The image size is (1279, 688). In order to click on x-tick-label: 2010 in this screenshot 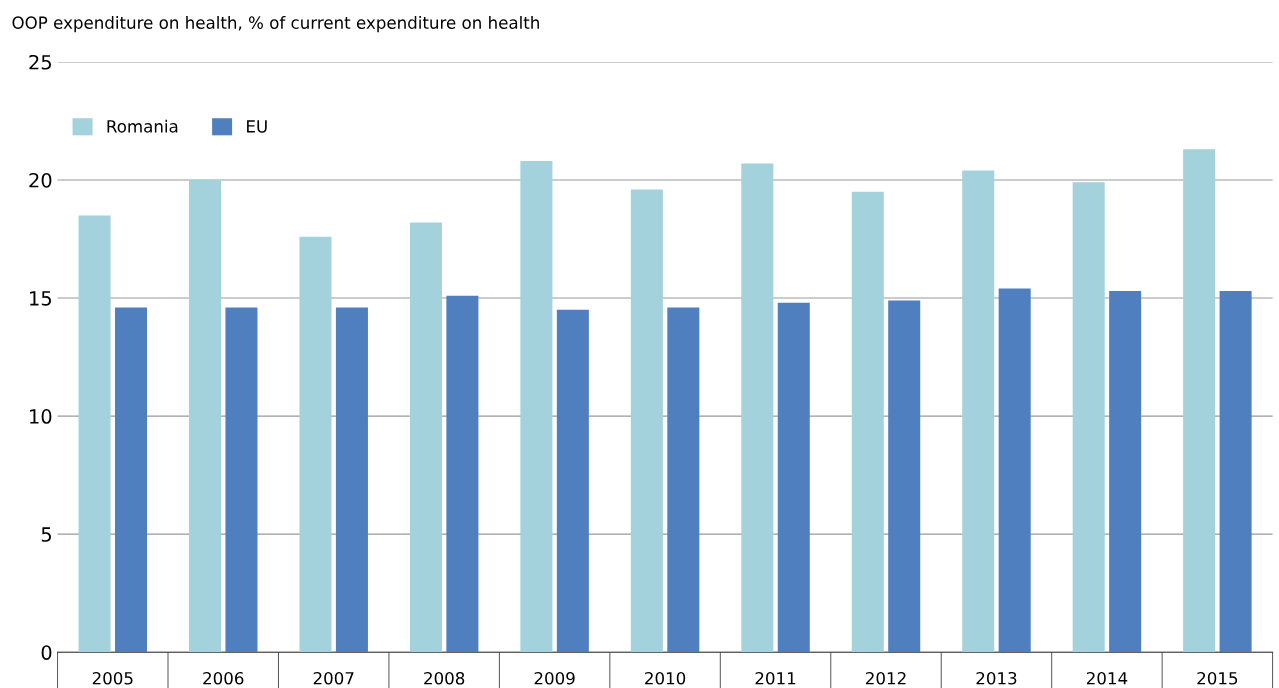, I will do `click(665, 678)`.